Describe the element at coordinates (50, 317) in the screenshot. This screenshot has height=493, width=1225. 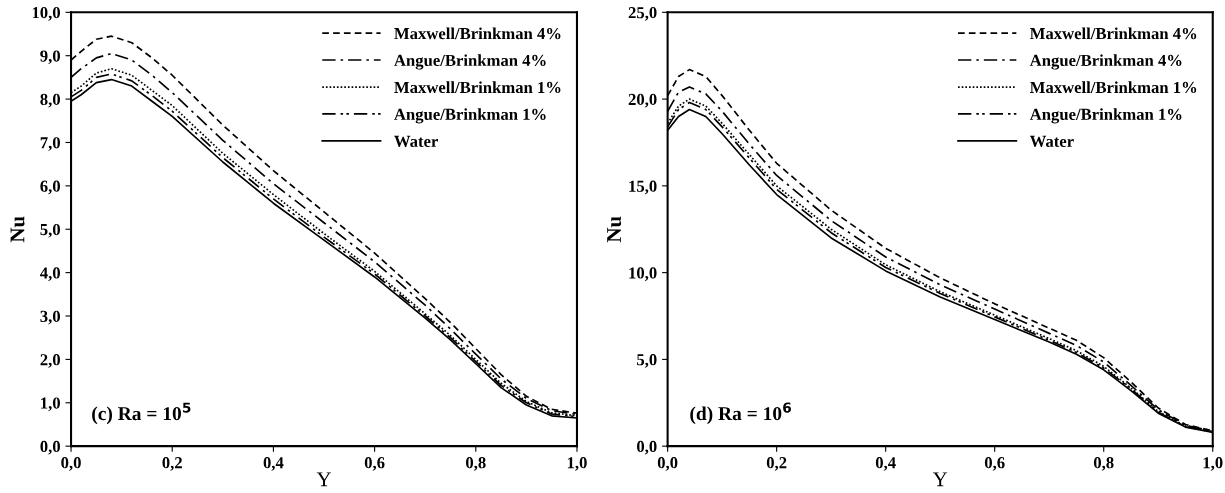
I see `y-tick-label: 3,0` at that location.